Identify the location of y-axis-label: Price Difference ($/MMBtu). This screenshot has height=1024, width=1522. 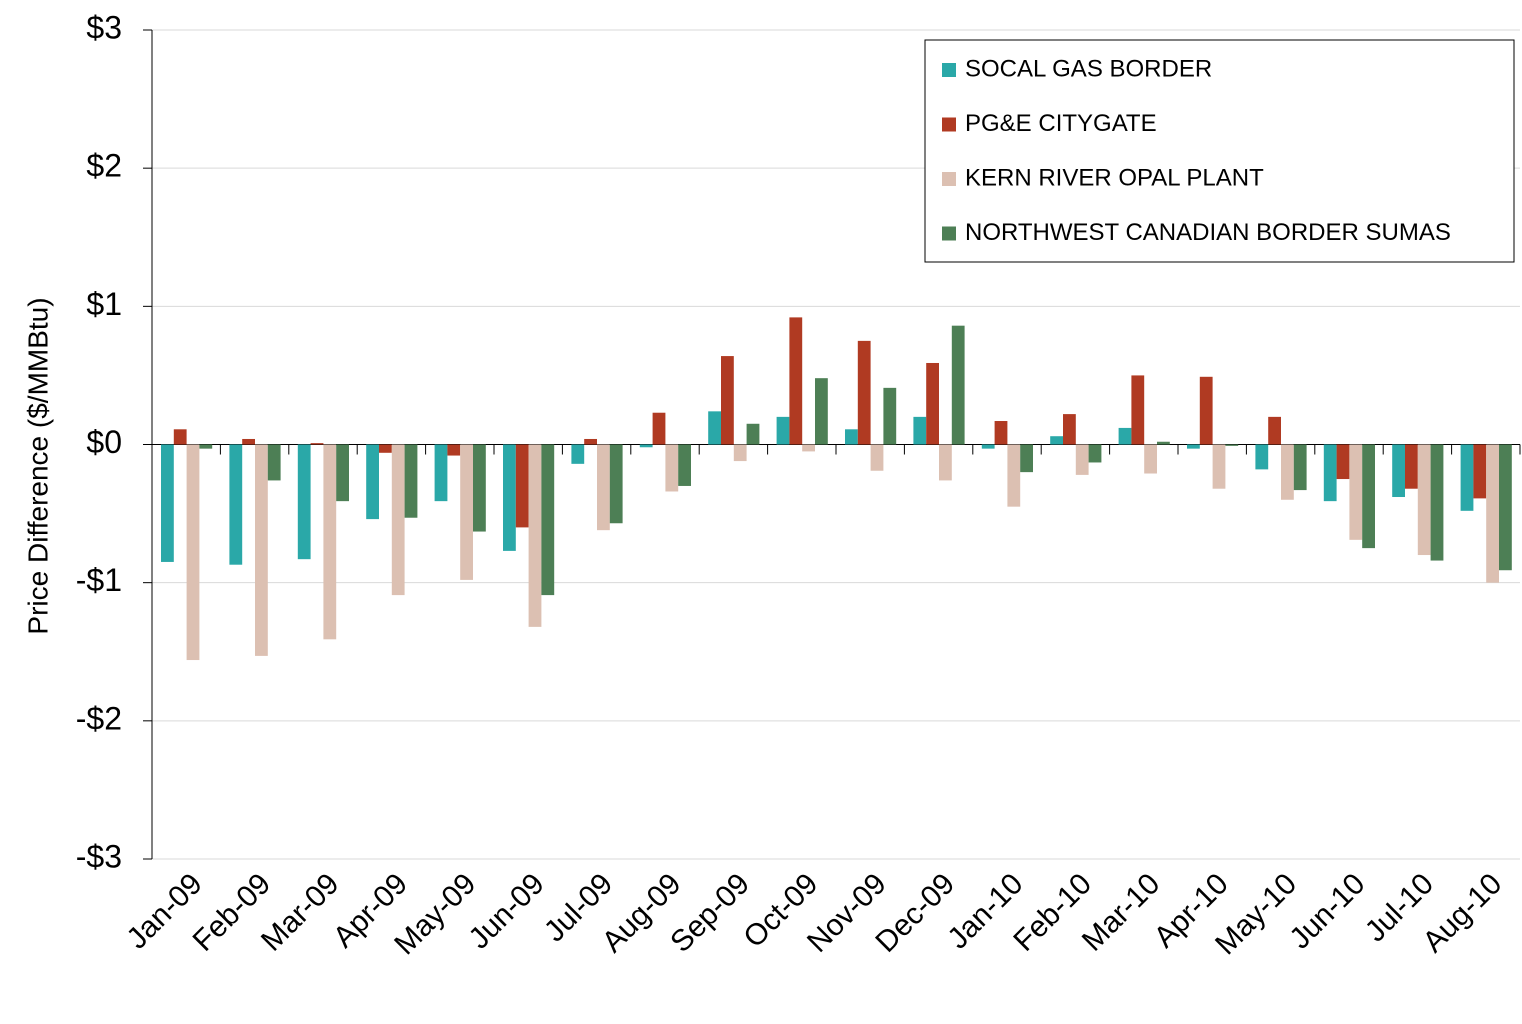
(37, 465).